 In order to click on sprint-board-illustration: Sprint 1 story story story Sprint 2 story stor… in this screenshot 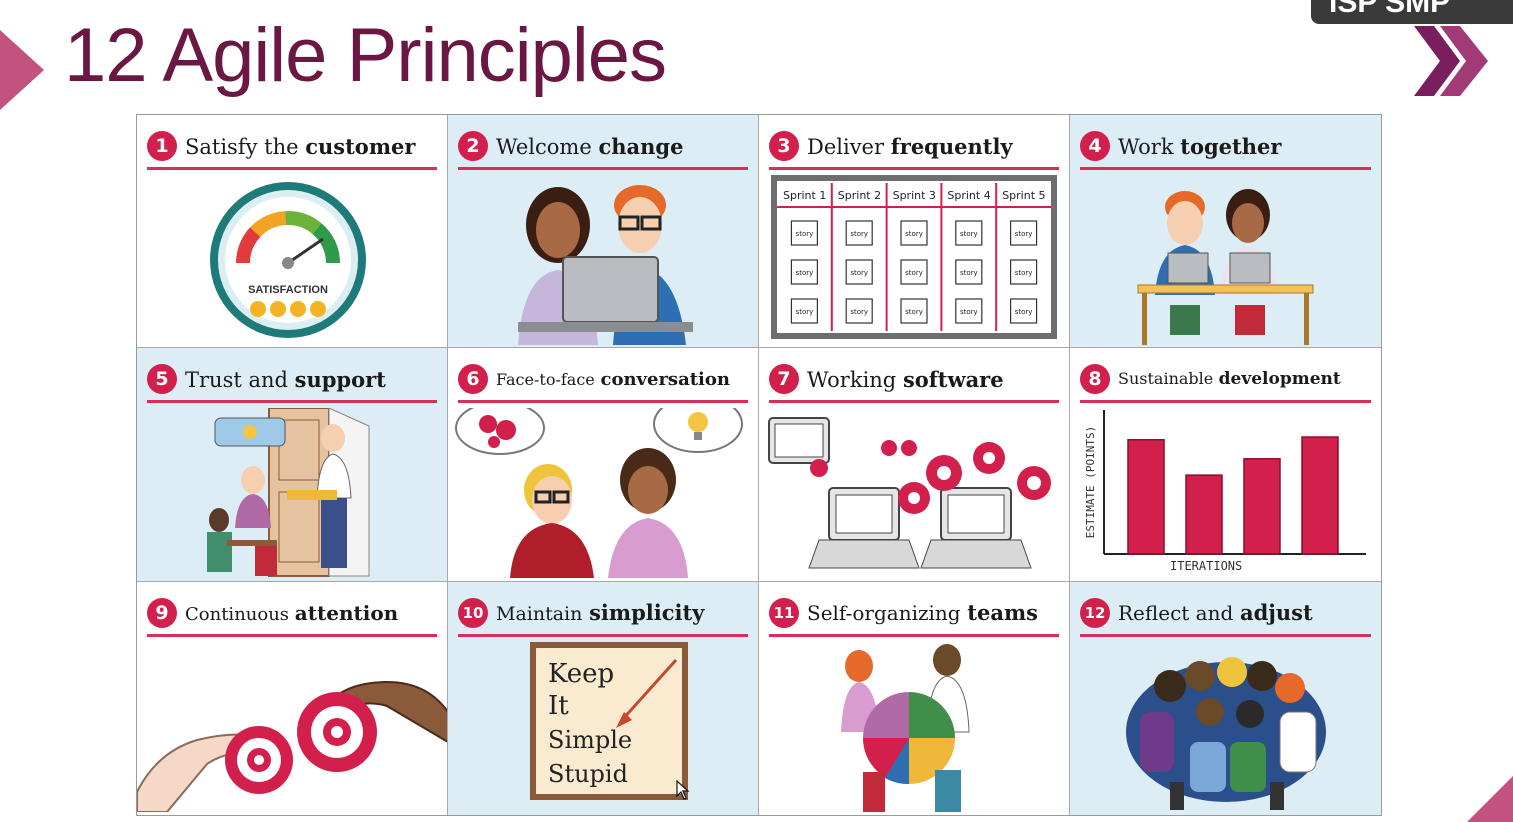, I will do `click(914, 257)`.